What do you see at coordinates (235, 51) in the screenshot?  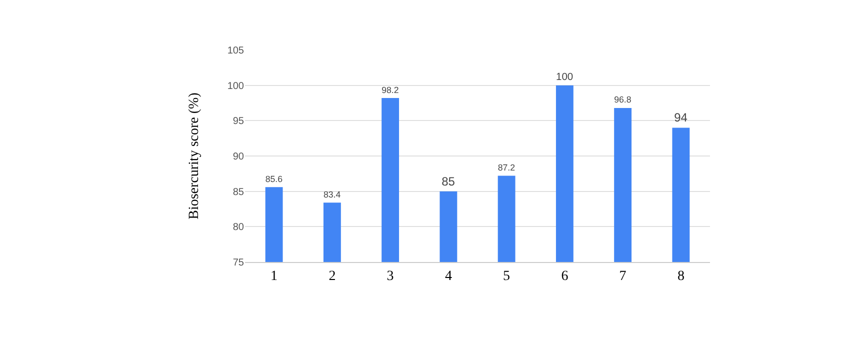 I see `y-tick-label: 105` at bounding box center [235, 51].